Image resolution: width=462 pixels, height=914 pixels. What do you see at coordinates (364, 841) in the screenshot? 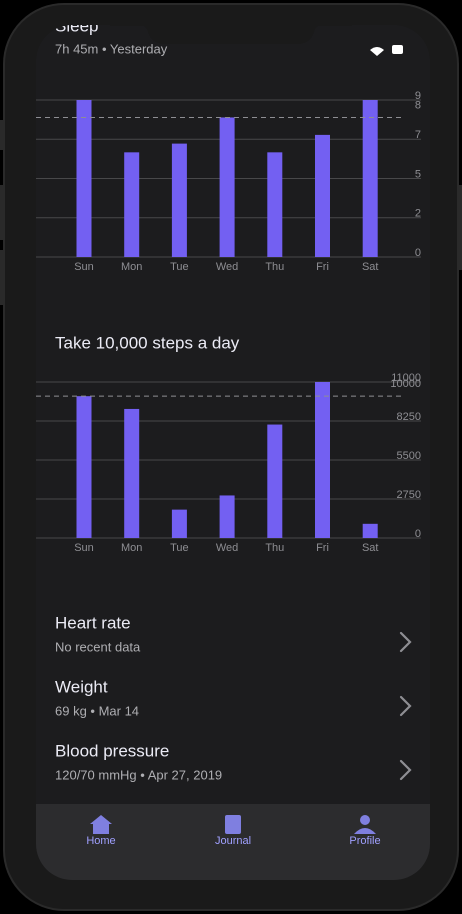
I see `tab-label: Profile` at bounding box center [364, 841].